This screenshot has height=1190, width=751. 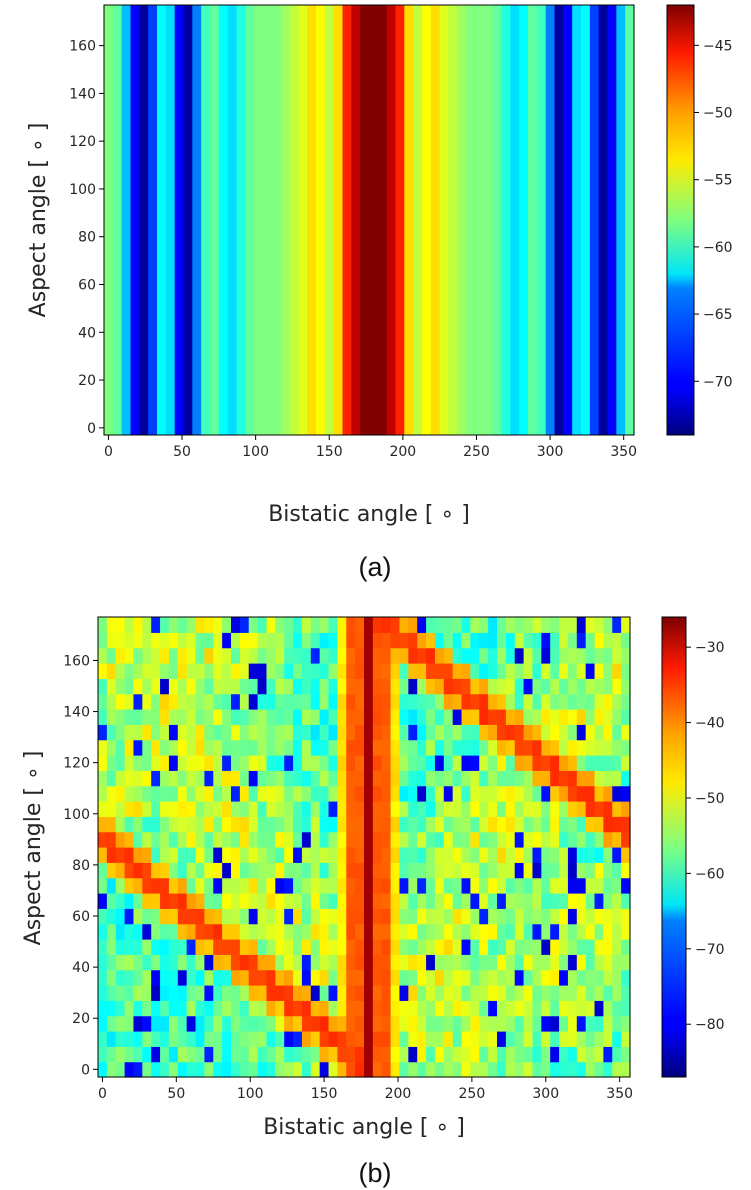 I want to click on panel-label-b: (b), so click(x=375, y=1173).